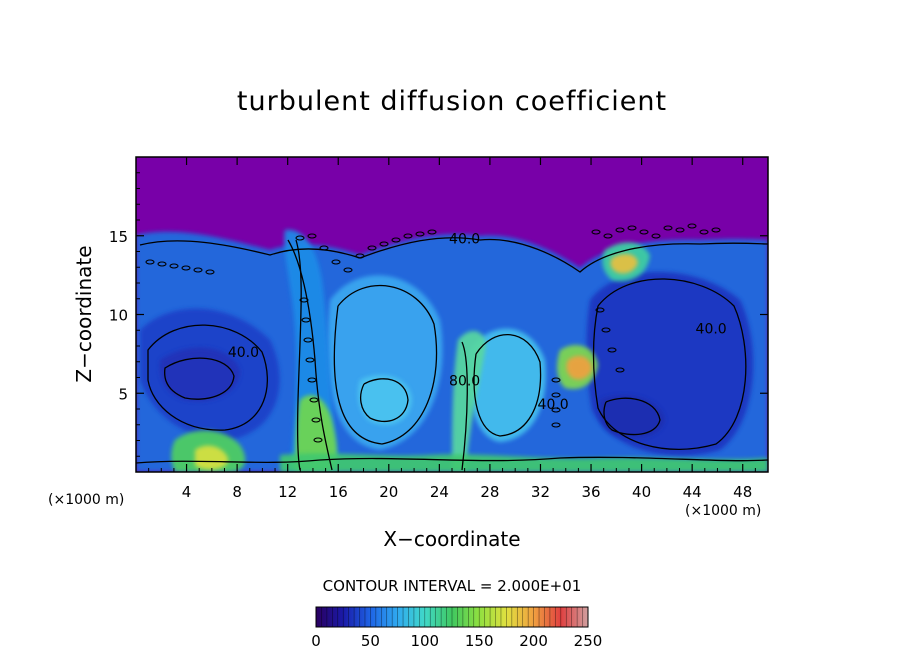  What do you see at coordinates (479, 641) in the screenshot?
I see `colorbar-tick-label: 150` at bounding box center [479, 641].